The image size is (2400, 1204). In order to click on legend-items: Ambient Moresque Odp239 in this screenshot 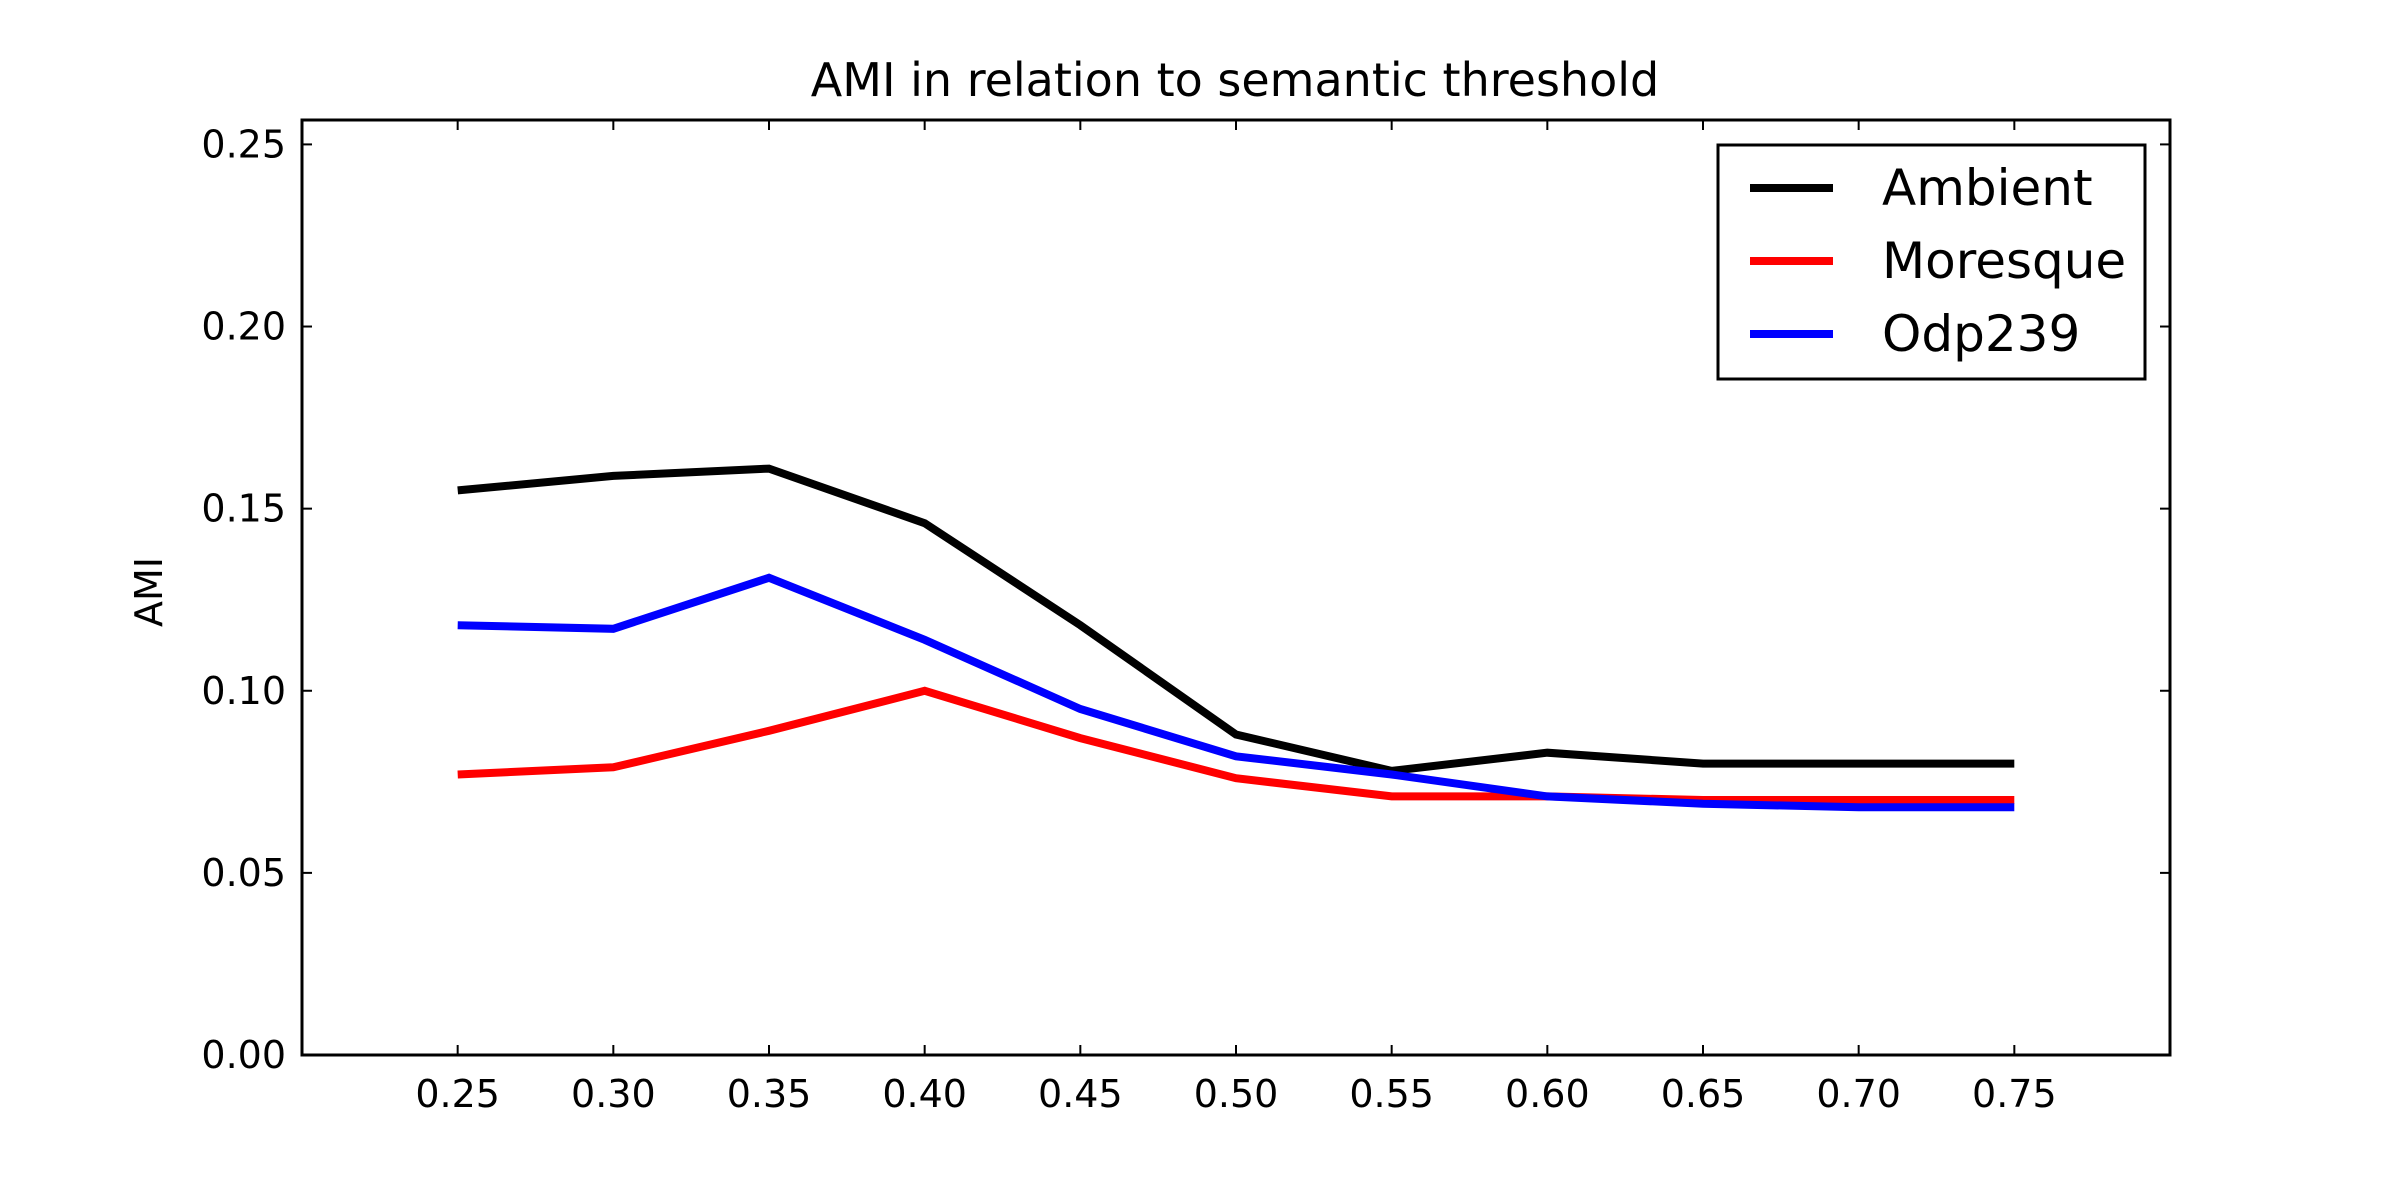, I will do `click(1938, 261)`.